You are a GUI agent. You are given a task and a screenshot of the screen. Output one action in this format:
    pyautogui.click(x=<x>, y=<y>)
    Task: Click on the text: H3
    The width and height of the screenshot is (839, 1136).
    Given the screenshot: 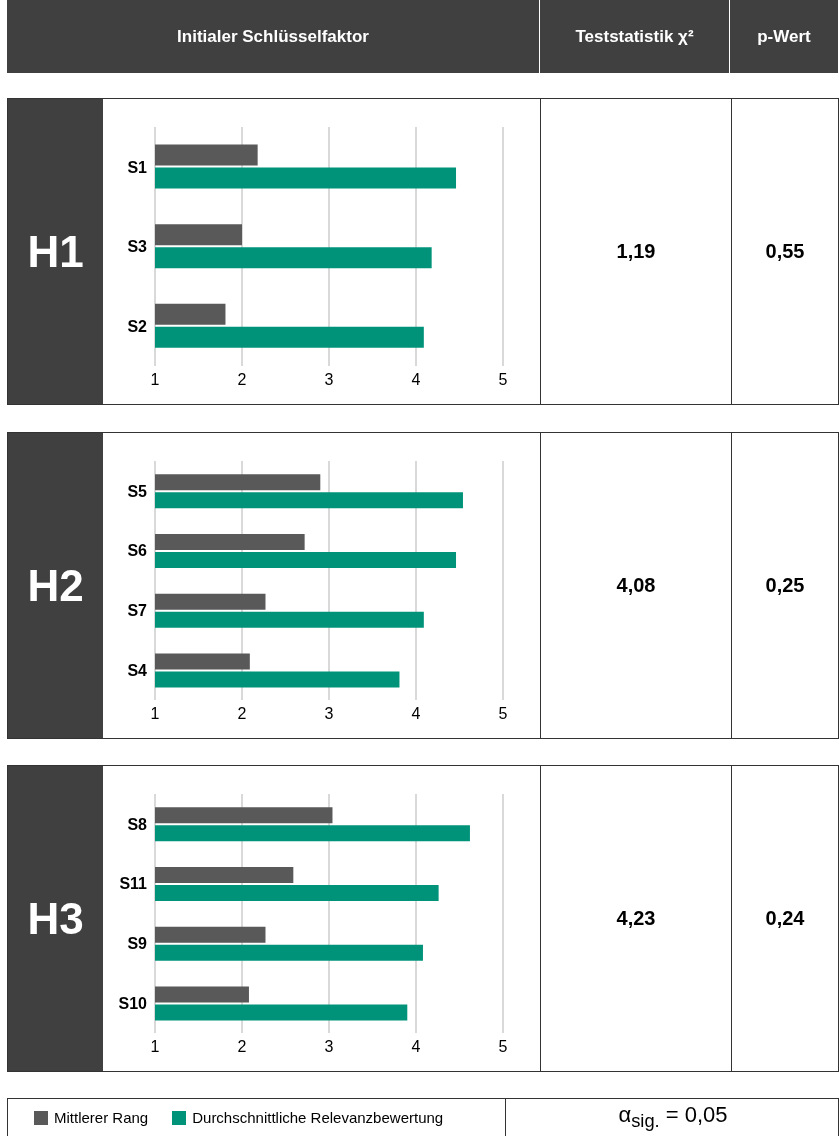 What is the action you would take?
    pyautogui.click(x=55, y=918)
    